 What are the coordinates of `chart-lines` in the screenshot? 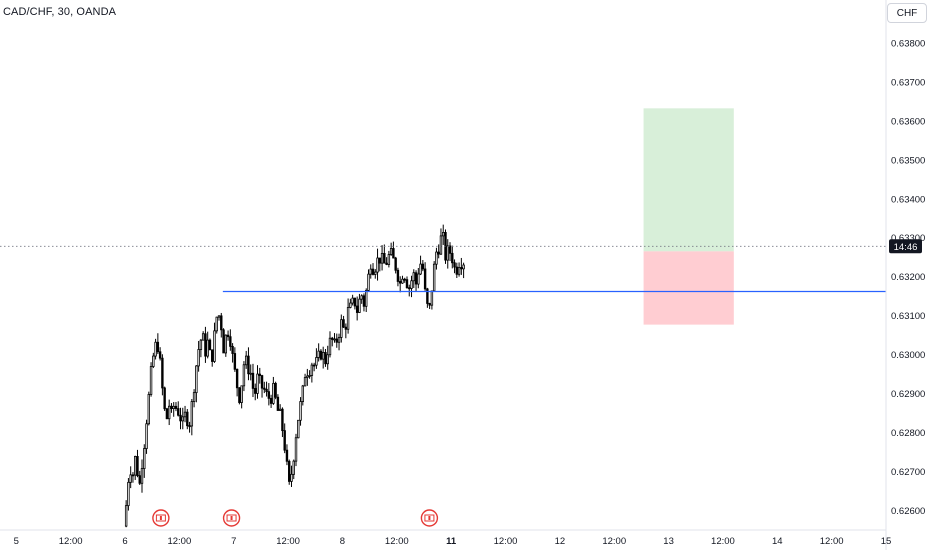 It's located at (443, 269).